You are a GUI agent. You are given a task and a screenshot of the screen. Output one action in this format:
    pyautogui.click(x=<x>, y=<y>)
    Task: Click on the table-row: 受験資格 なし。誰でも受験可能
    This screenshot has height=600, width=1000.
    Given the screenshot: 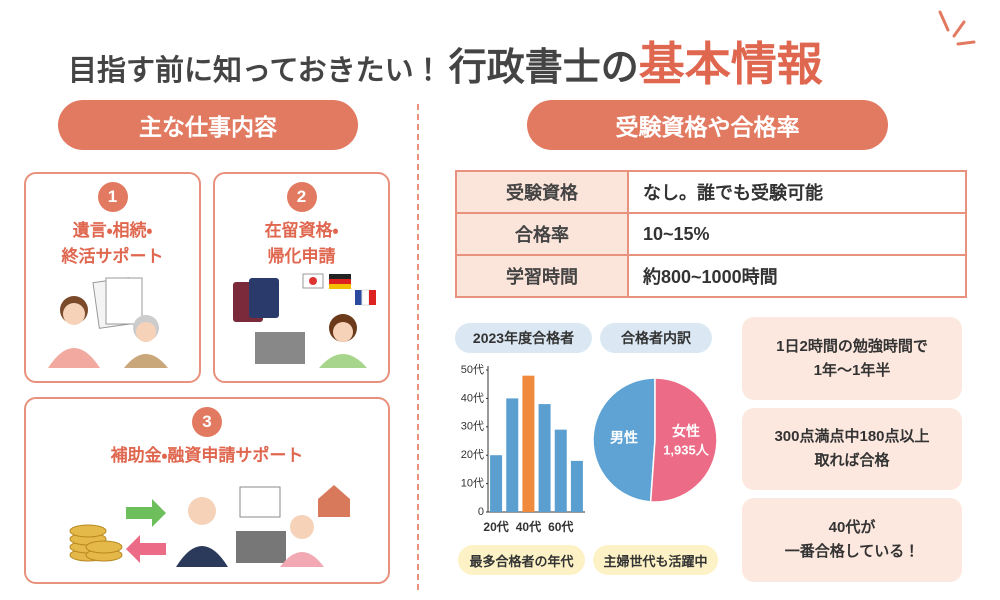 What is the action you would take?
    pyautogui.click(x=711, y=192)
    